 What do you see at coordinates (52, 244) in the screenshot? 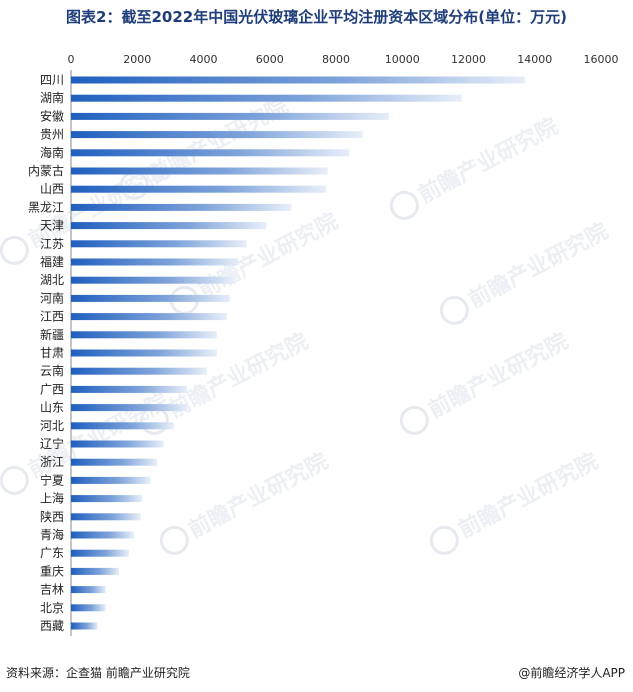
I see `category-label: 江苏` at bounding box center [52, 244].